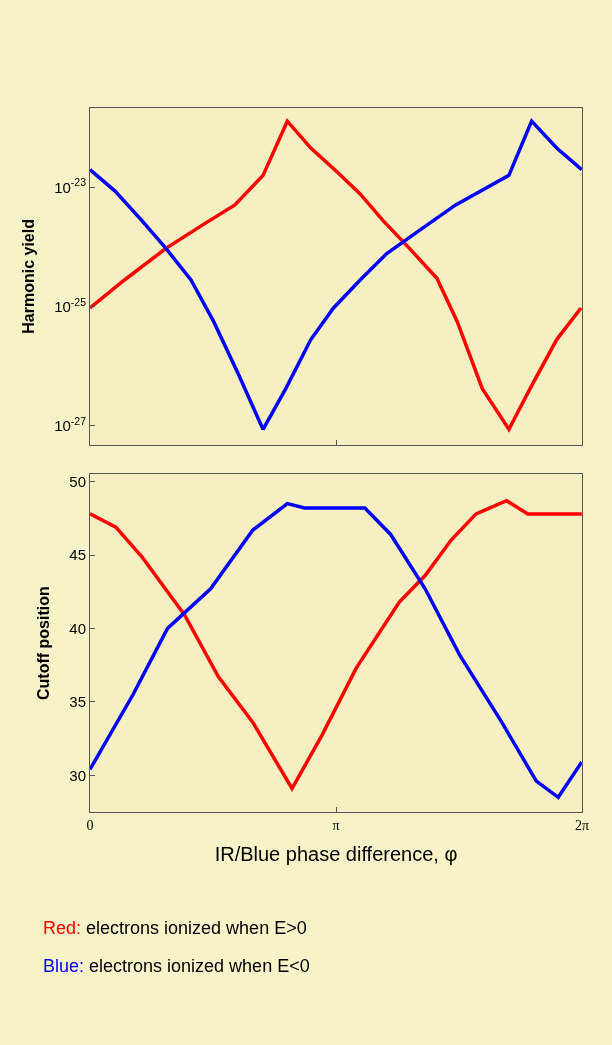 The width and height of the screenshot is (612, 1045). I want to click on text: Blue: electrons ionized when E<0, so click(176, 966).